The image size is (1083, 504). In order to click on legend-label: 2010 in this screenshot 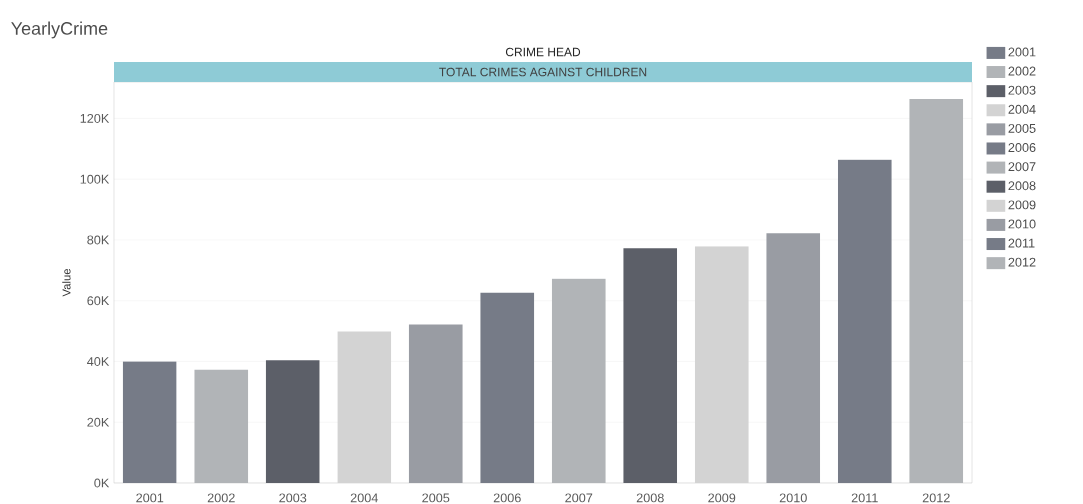, I will do `click(1022, 224)`.